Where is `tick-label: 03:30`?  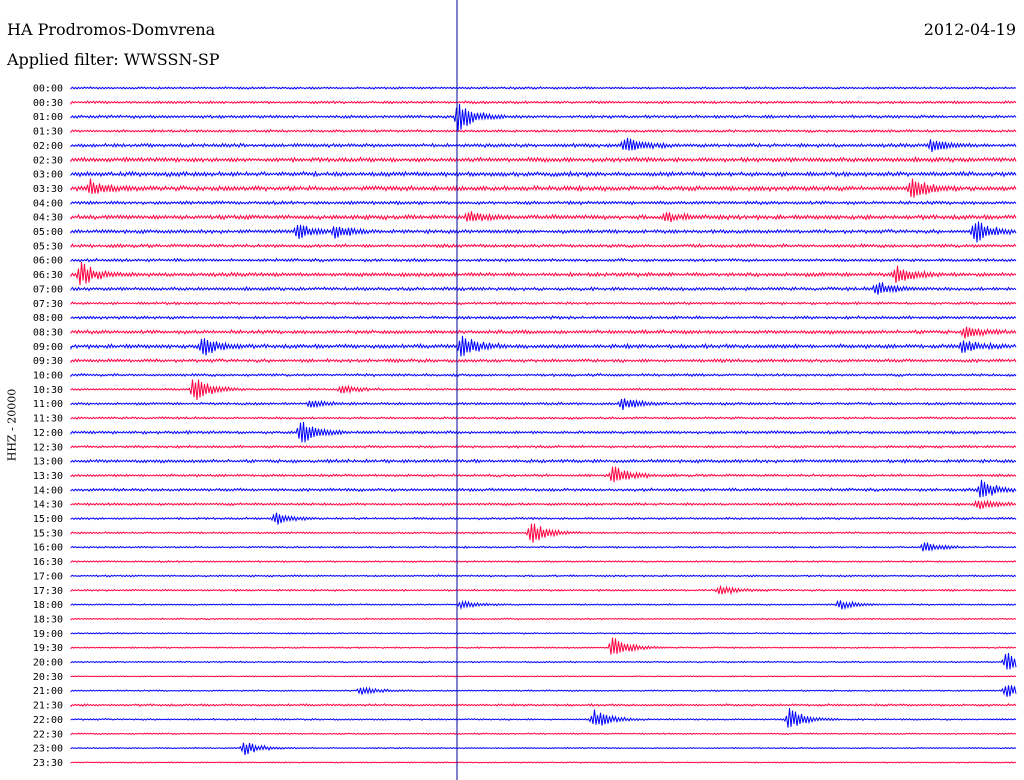 tick-label: 03:30 is located at coordinates (48, 189).